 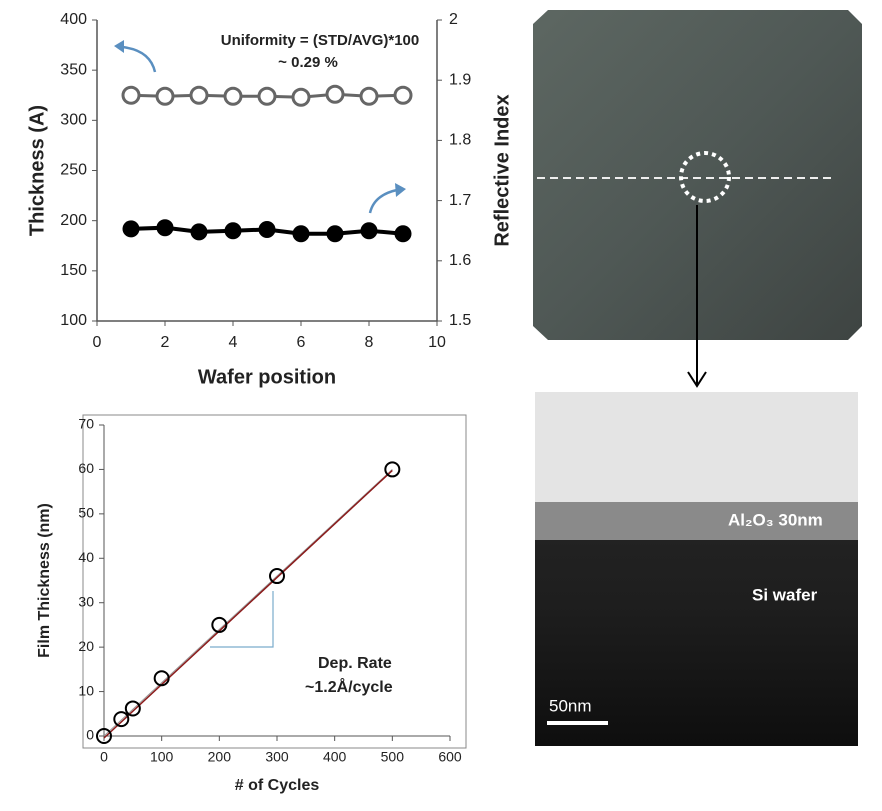 I want to click on y2-tick-label: 1.6, so click(x=460, y=260).